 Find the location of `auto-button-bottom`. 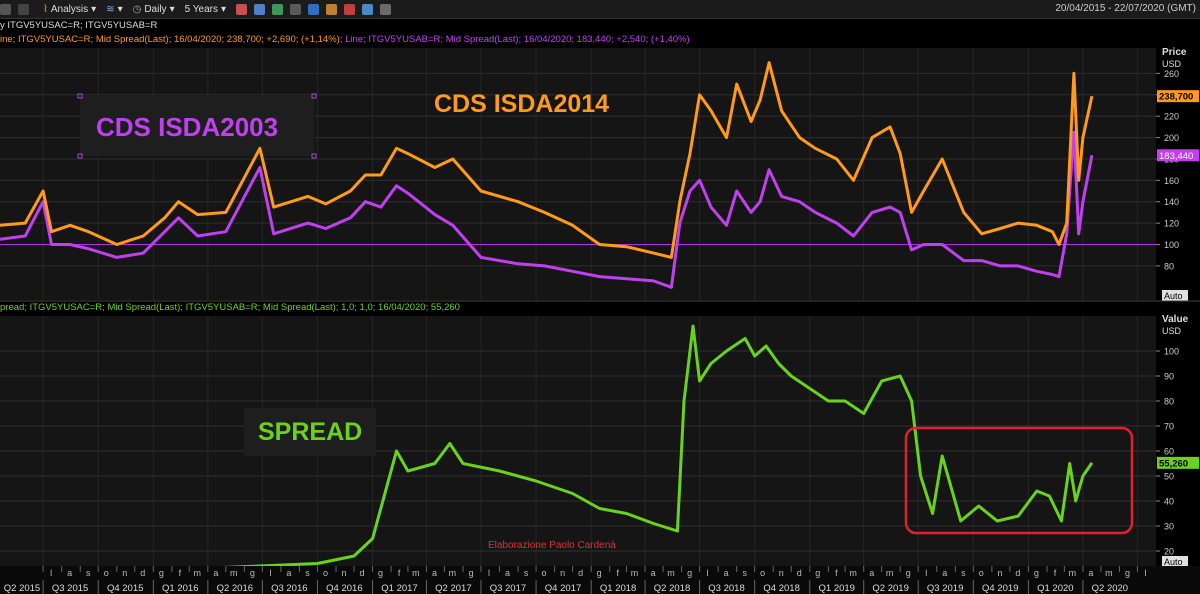

auto-button-bottom is located at coordinates (1175, 561).